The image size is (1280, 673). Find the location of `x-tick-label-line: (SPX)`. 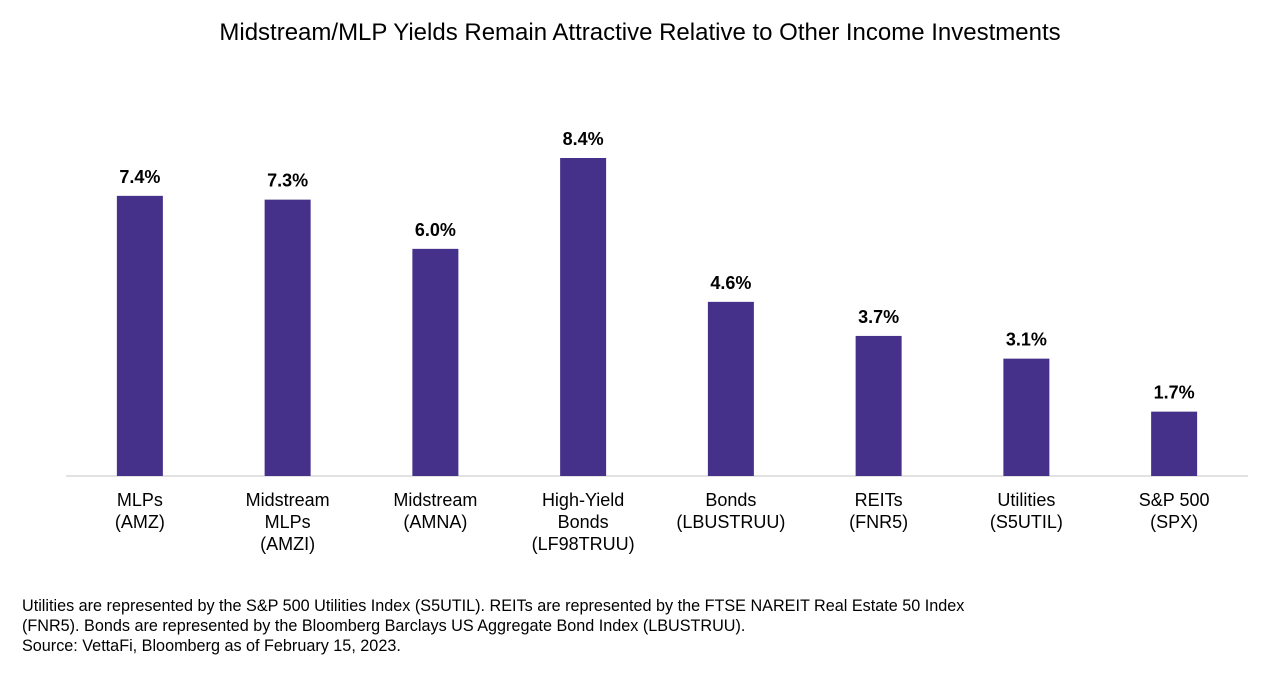

x-tick-label-line: (SPX) is located at coordinates (1174, 522).